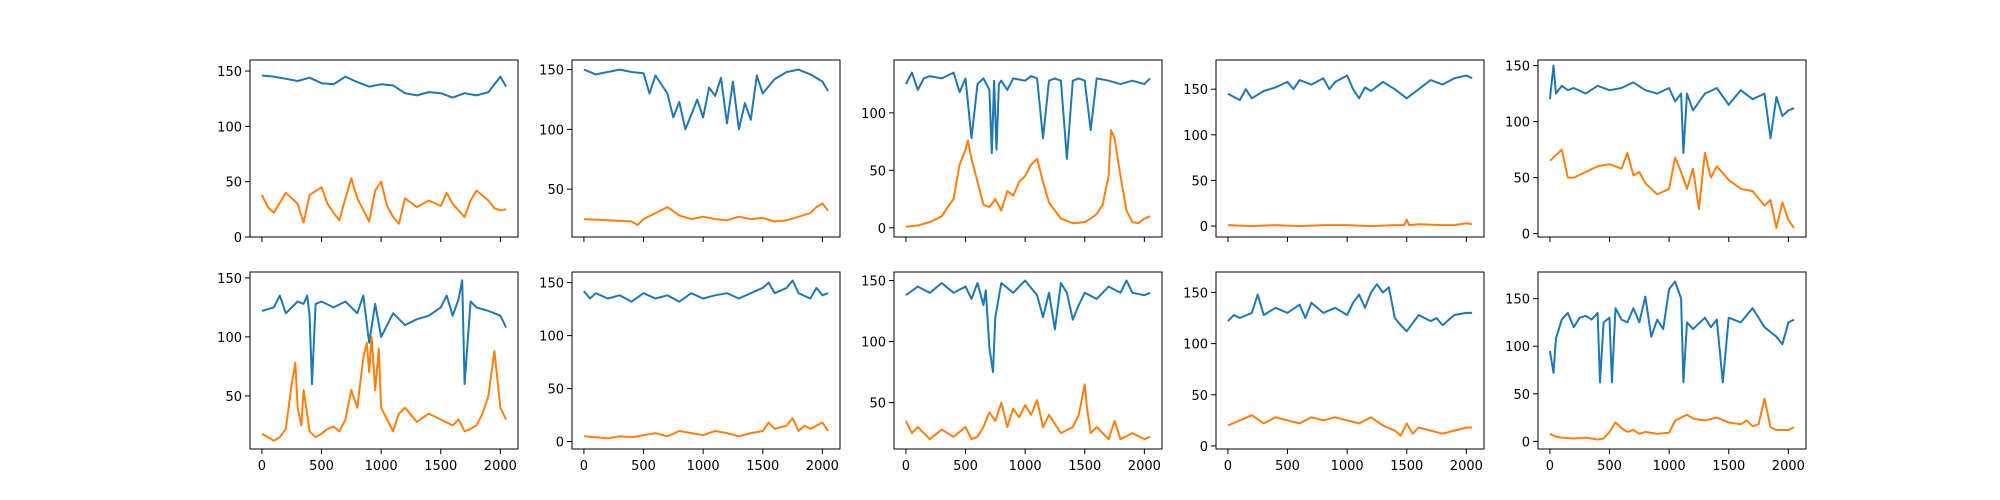 Image resolution: width=2000 pixels, height=500 pixels. I want to click on subplot-1: 0 50 100 150, so click(368, 152).